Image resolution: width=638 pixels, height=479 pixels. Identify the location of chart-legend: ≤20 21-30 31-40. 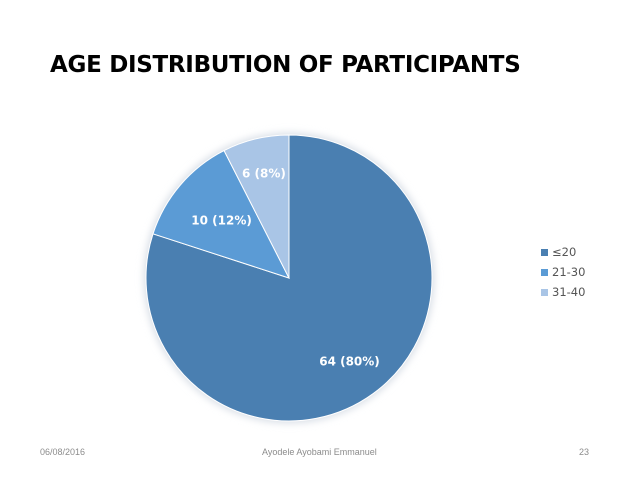
(563, 272).